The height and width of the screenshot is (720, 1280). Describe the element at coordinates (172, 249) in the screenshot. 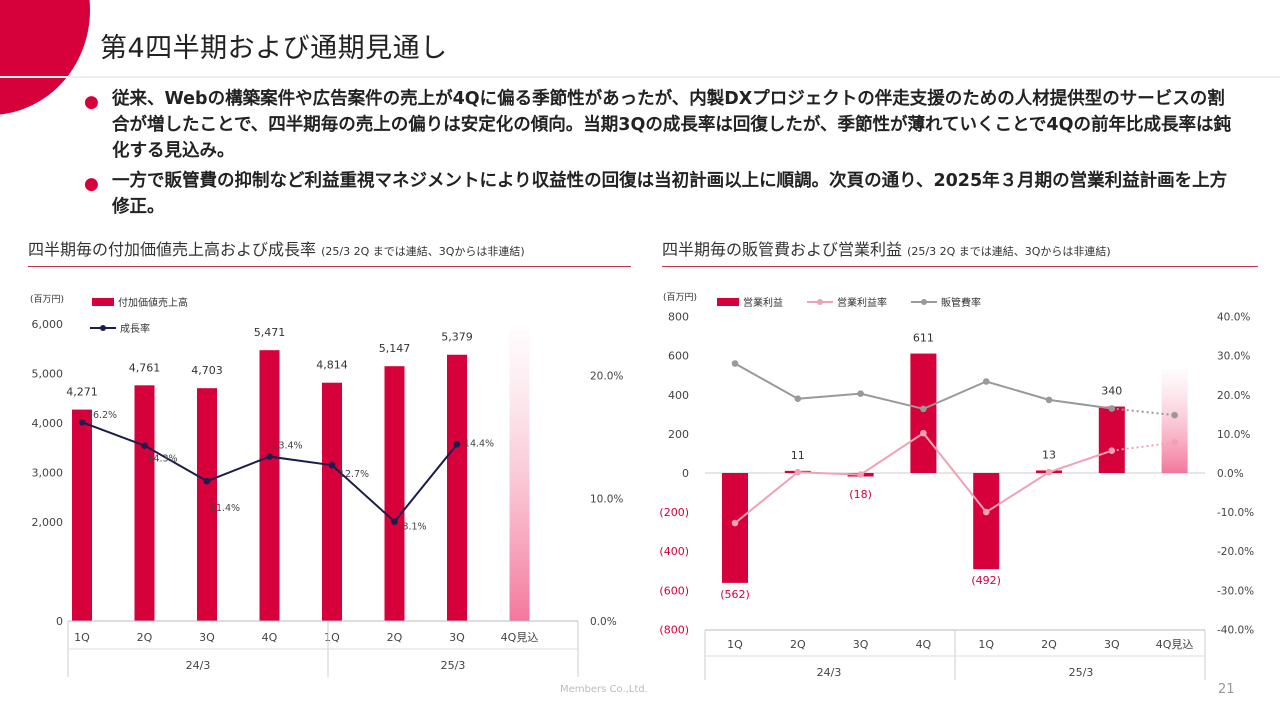

I see `chart-title-text: 四半期毎の付加価値売上高および成長率` at that location.